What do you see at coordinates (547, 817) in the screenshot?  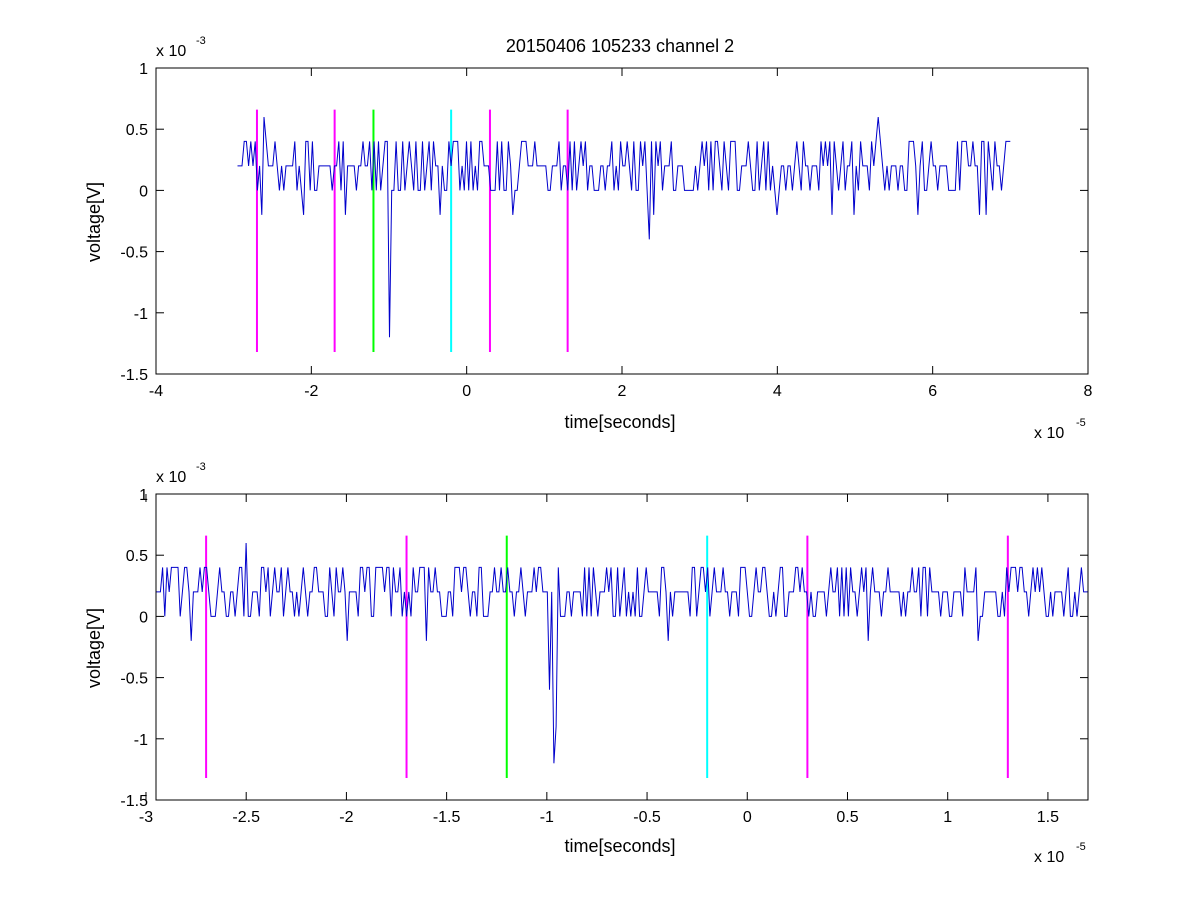 I see `x-tick-label: -1` at bounding box center [547, 817].